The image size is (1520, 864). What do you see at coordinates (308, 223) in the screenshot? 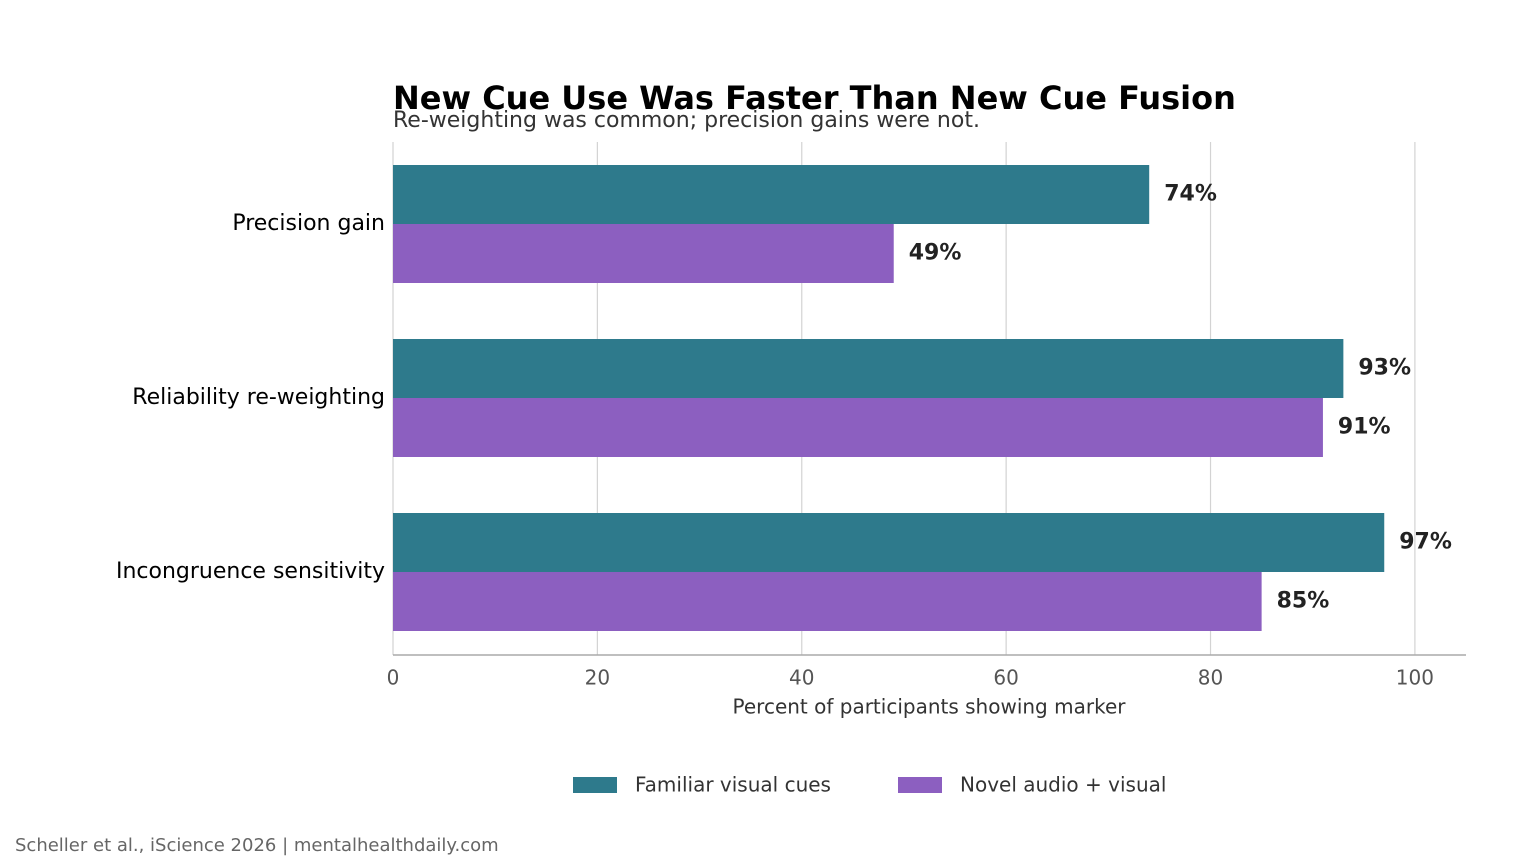
I see `y-tick-label: Precision gain` at bounding box center [308, 223].